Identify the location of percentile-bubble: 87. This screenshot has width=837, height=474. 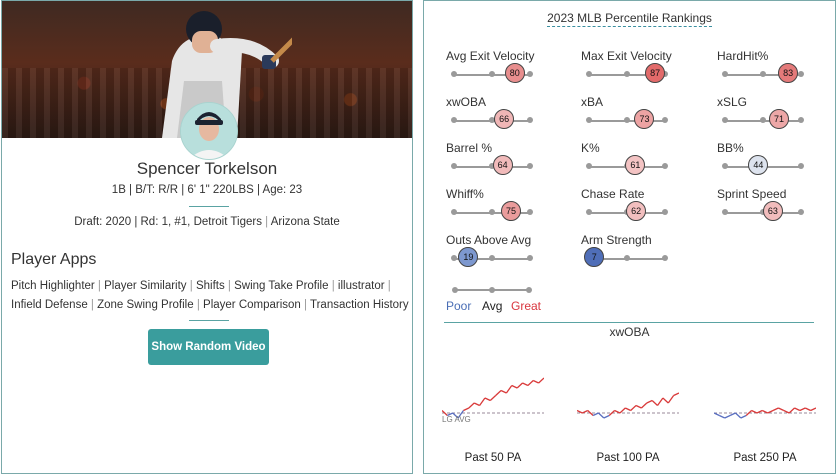
(655, 73).